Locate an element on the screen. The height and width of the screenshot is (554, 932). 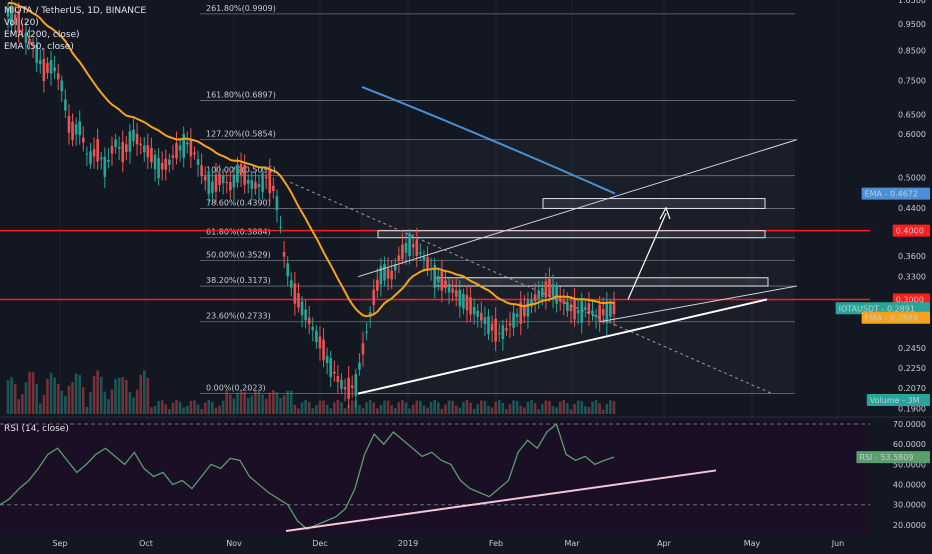
y-tick-label: 0.3300 is located at coordinates (912, 277).